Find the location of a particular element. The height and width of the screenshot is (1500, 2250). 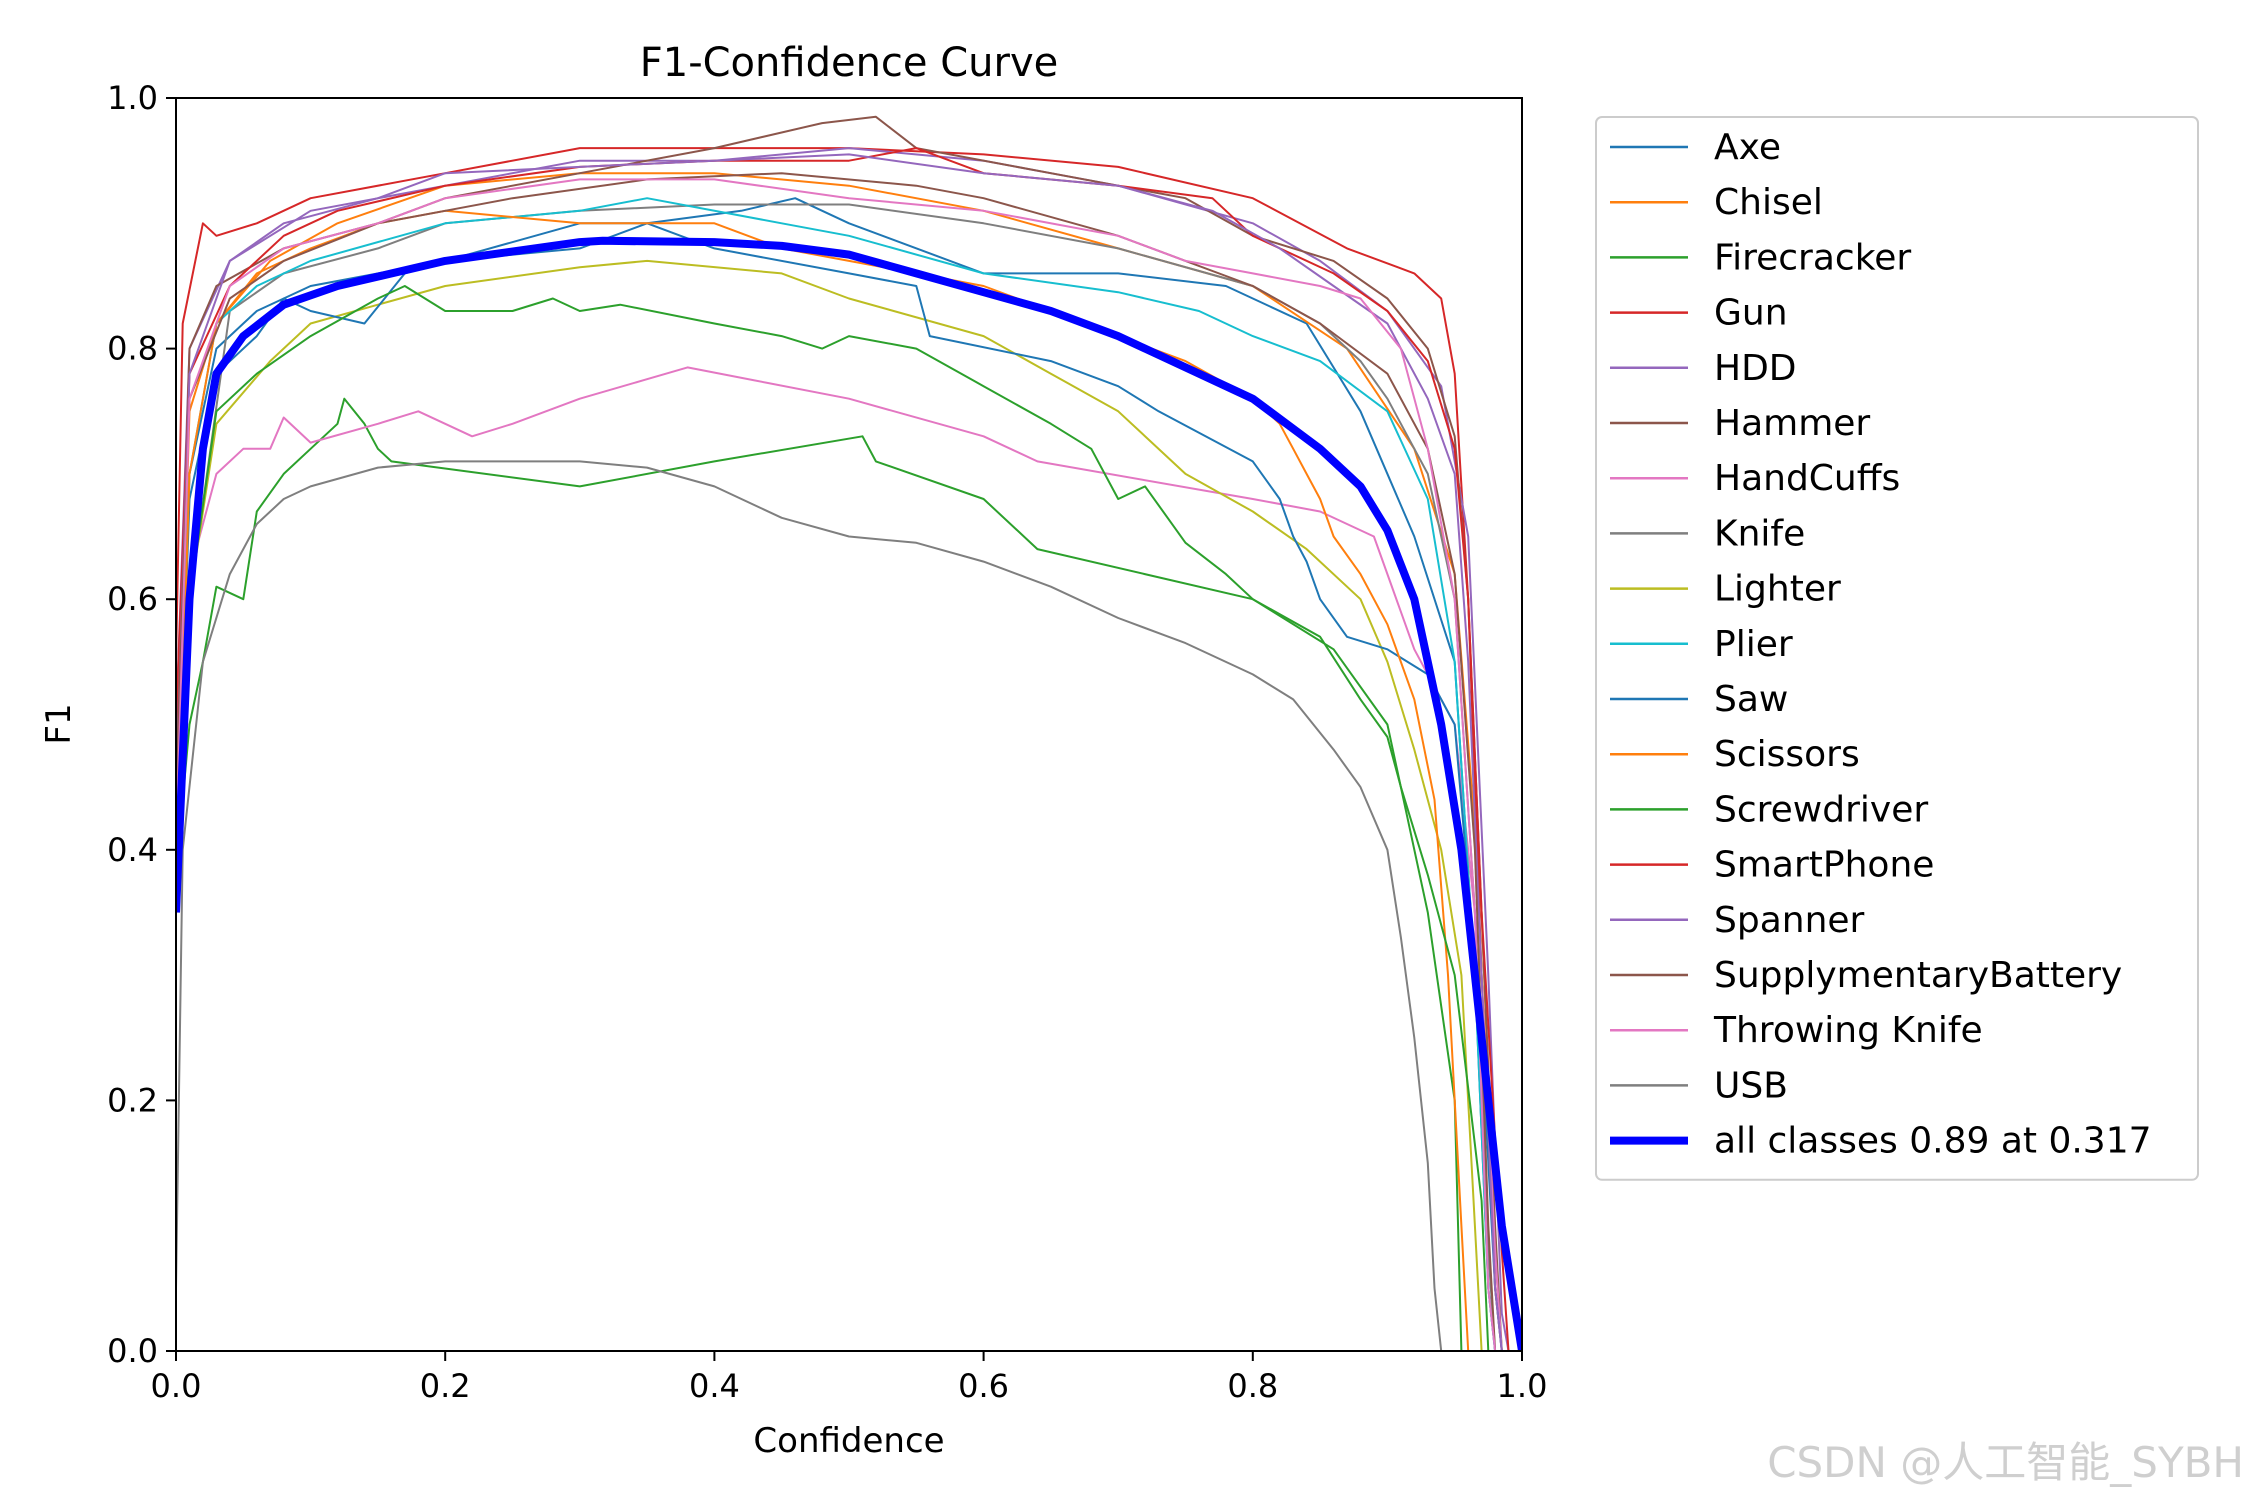

legend-label: USB is located at coordinates (1751, 1085).